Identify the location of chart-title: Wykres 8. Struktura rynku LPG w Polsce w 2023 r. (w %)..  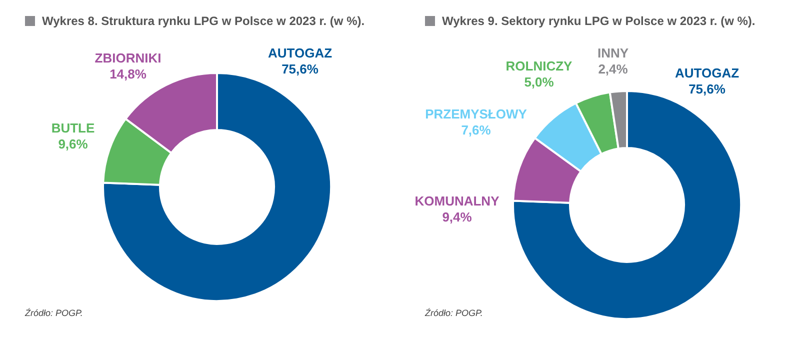
(203, 21).